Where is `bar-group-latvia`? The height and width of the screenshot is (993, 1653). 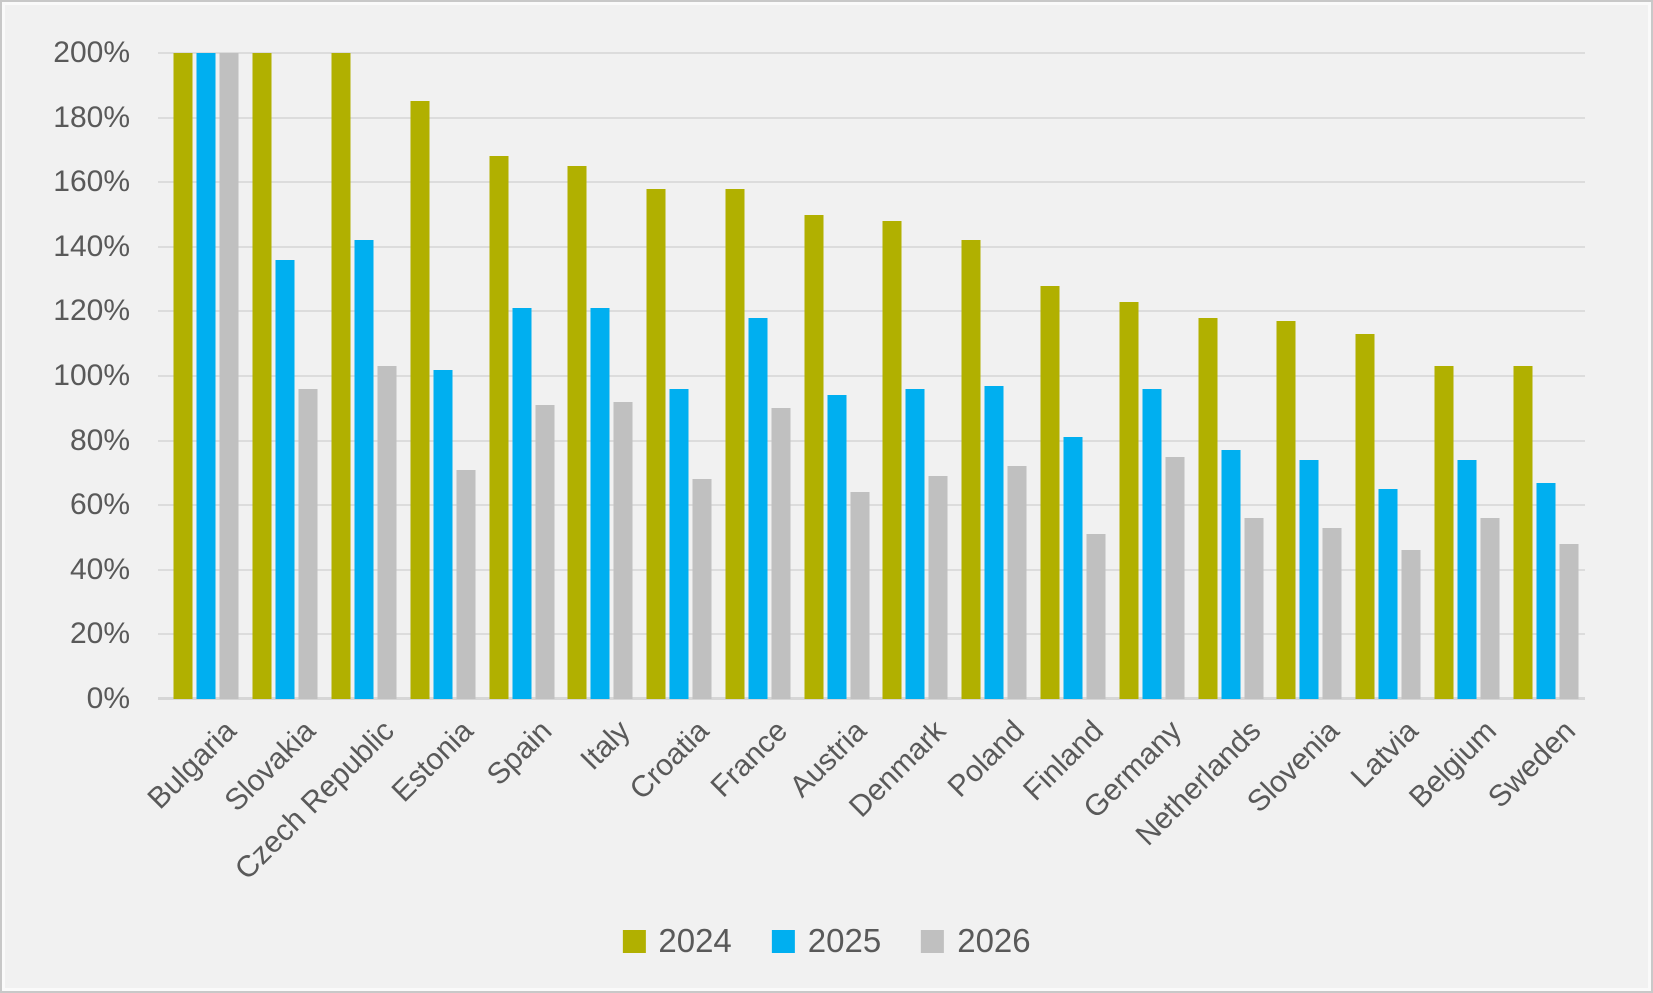
bar-group-latvia is located at coordinates (1388, 376).